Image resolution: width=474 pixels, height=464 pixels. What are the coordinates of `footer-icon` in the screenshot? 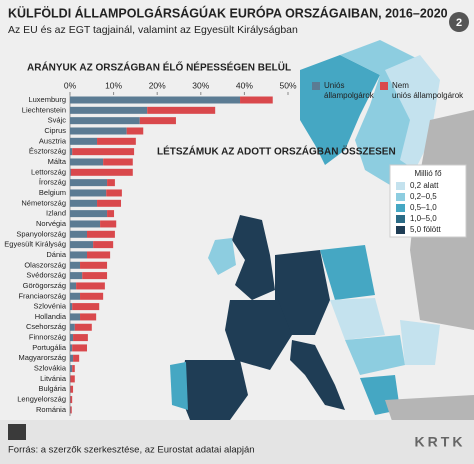 It's located at (17, 432).